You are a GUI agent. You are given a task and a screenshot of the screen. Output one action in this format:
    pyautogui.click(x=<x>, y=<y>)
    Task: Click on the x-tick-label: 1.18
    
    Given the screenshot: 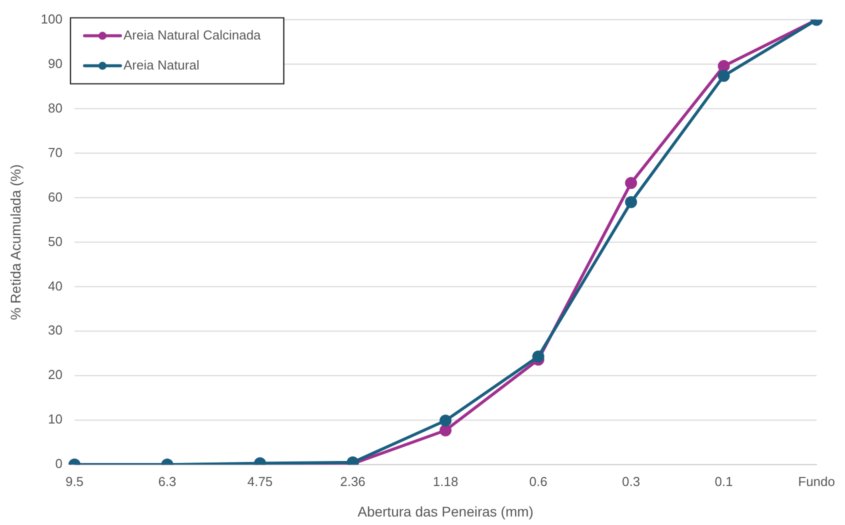 What is the action you would take?
    pyautogui.click(x=445, y=481)
    